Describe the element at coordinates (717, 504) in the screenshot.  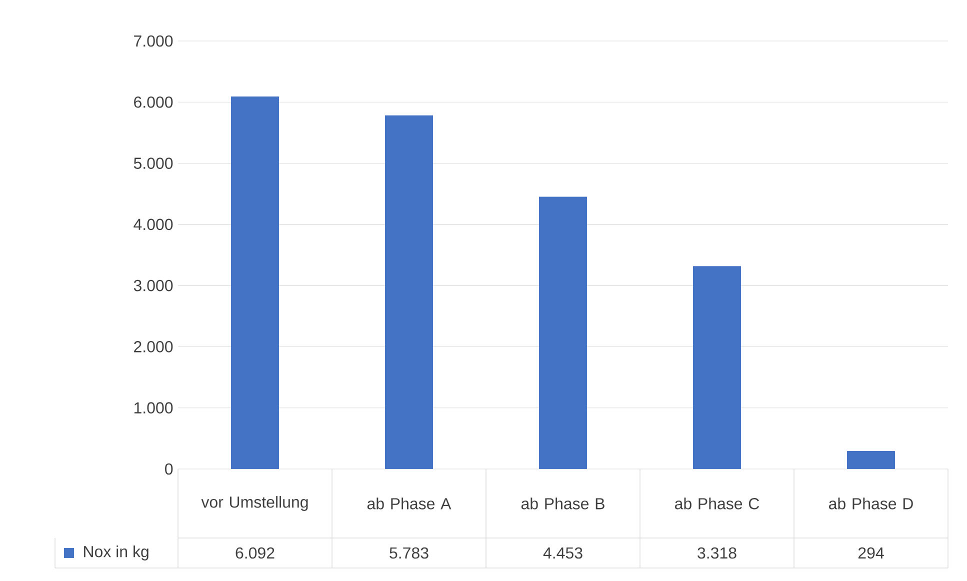
I see `x-tick-label: ab Phase C` at that location.